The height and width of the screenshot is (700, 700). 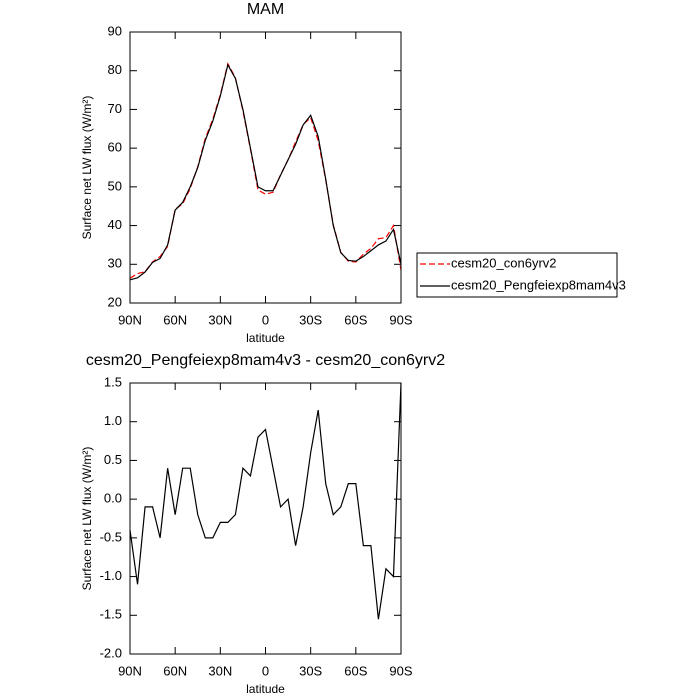 I want to click on y-tick-label: -1.0, so click(x=111, y=575).